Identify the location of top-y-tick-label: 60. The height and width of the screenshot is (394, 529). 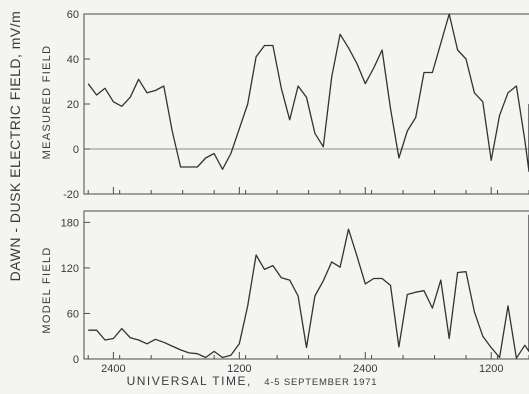
(73, 15).